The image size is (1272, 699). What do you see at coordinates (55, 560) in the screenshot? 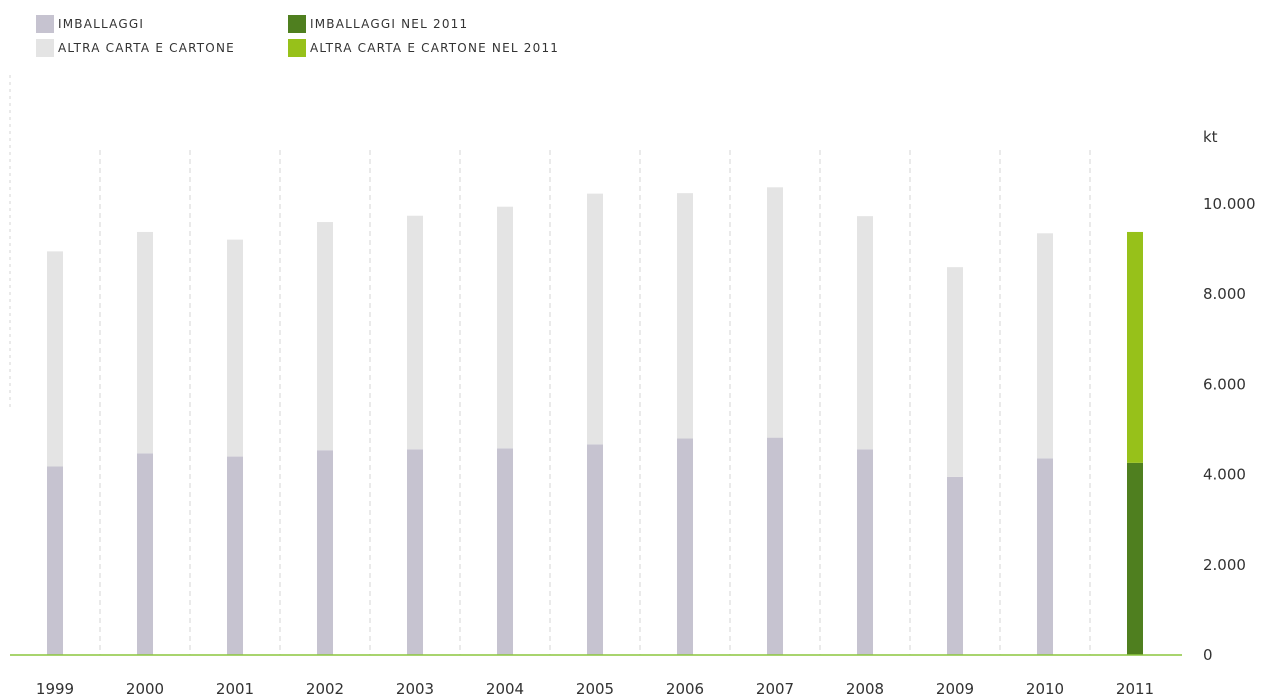
I see `bar-imballaggi-1999` at bounding box center [55, 560].